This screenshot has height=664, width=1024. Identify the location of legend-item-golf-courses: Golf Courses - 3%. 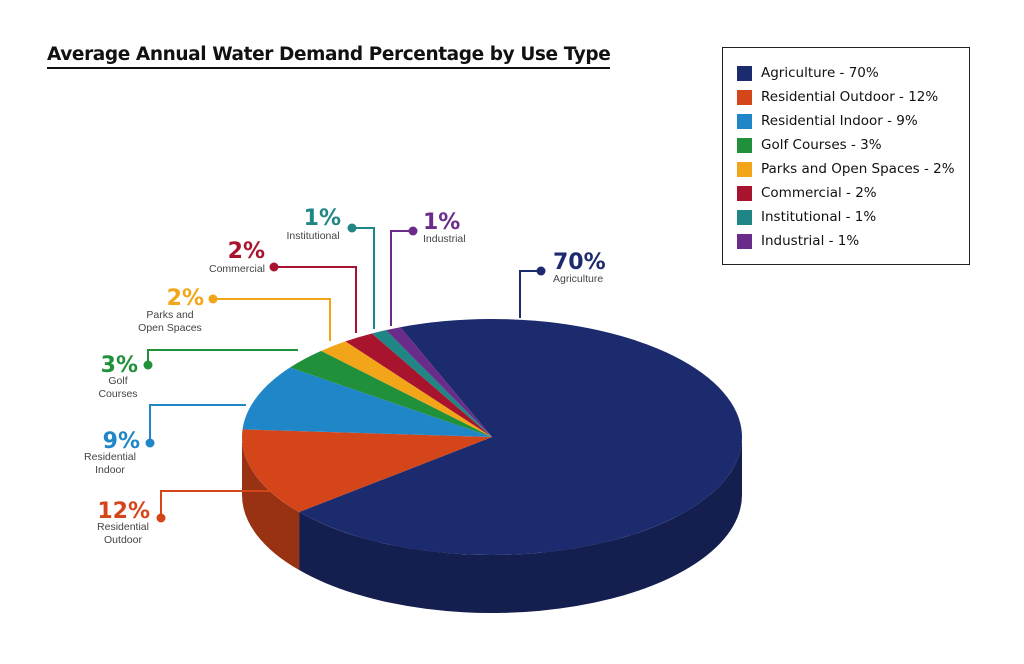
(853, 145).